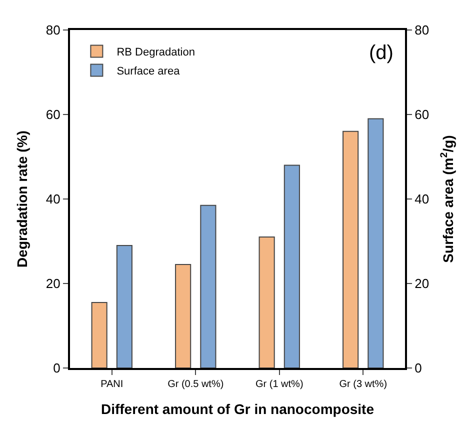 This screenshot has width=473, height=438. What do you see at coordinates (148, 72) in the screenshot?
I see `legend-label: Surface area` at bounding box center [148, 72].